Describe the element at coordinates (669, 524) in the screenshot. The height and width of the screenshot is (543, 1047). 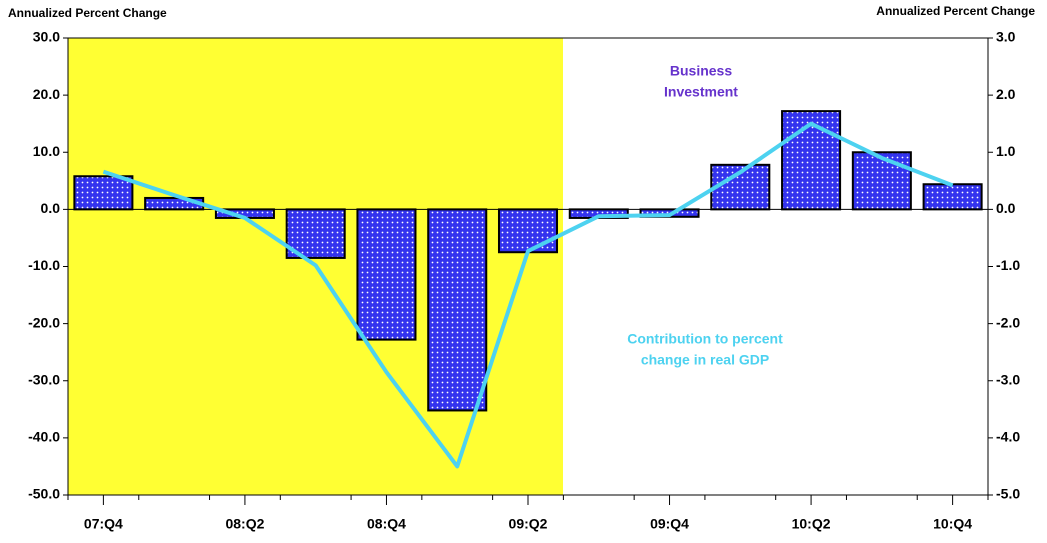
I see `x-tick-label: 09:Q4` at that location.